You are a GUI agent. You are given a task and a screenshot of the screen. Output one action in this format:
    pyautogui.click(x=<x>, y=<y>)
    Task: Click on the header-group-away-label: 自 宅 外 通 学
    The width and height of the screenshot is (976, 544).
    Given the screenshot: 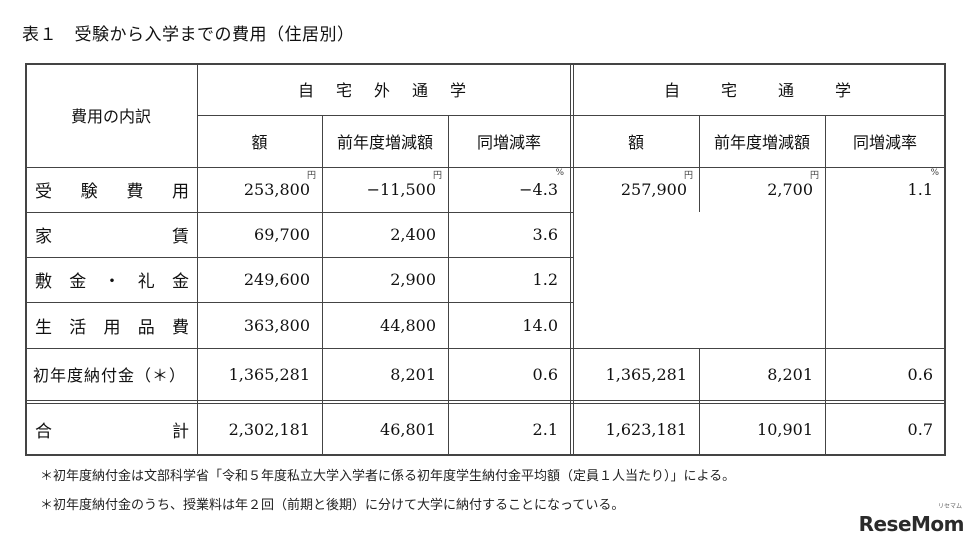 What is the action you would take?
    pyautogui.click(x=383, y=90)
    